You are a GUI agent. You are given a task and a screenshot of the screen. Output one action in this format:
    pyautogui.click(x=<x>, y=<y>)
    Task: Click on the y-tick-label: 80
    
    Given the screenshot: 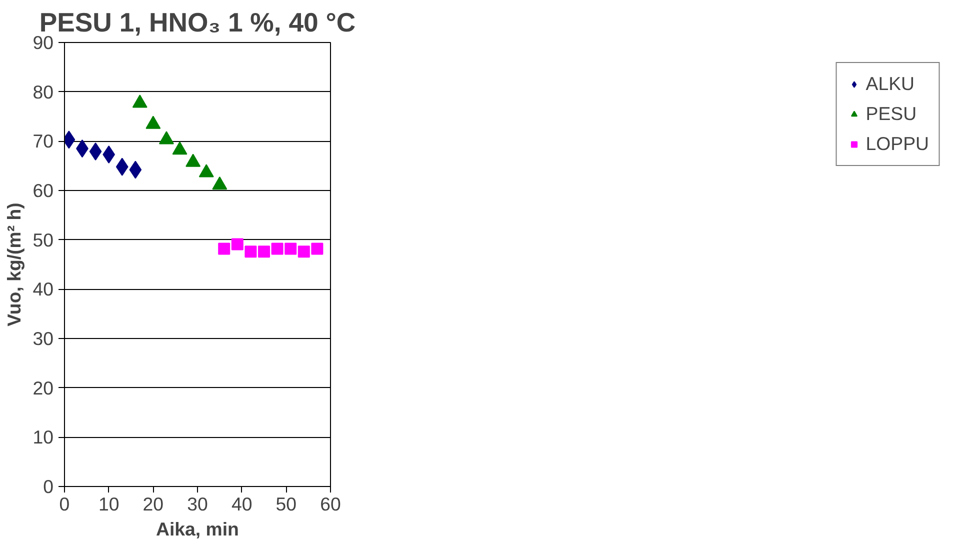 What is the action you would take?
    pyautogui.click(x=43, y=91)
    